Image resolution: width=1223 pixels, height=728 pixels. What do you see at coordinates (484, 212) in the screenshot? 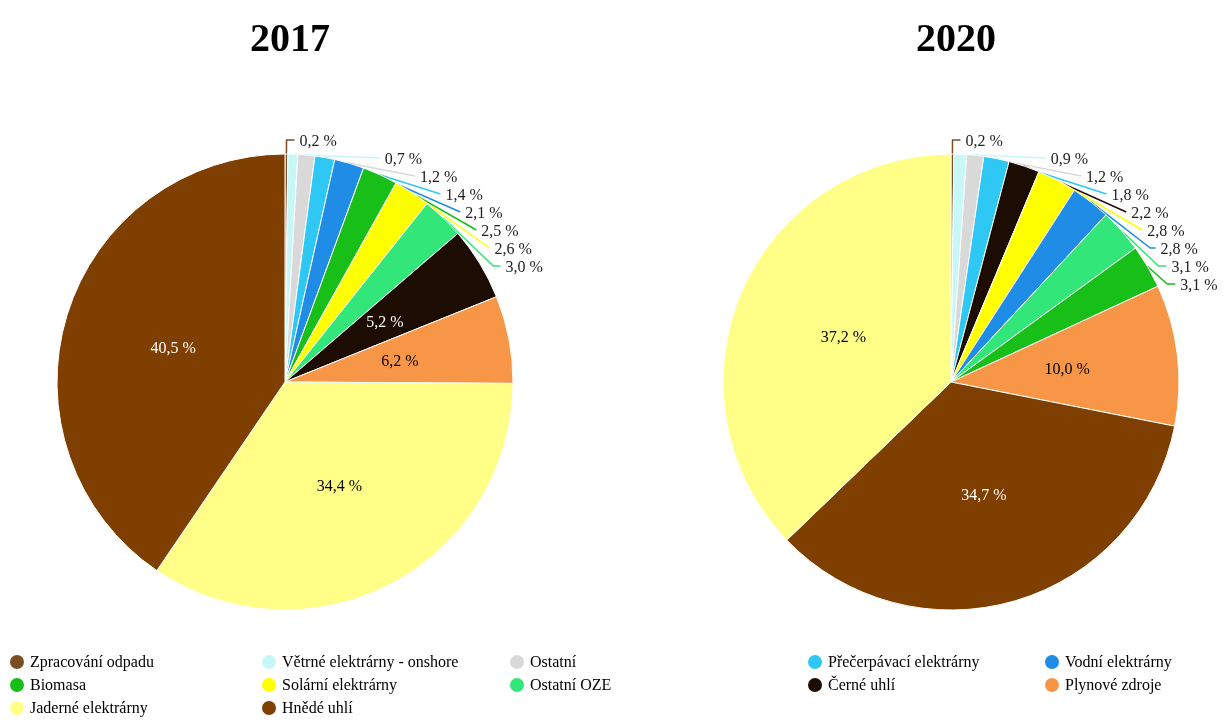
I see `data-label: 2,1 %` at bounding box center [484, 212].